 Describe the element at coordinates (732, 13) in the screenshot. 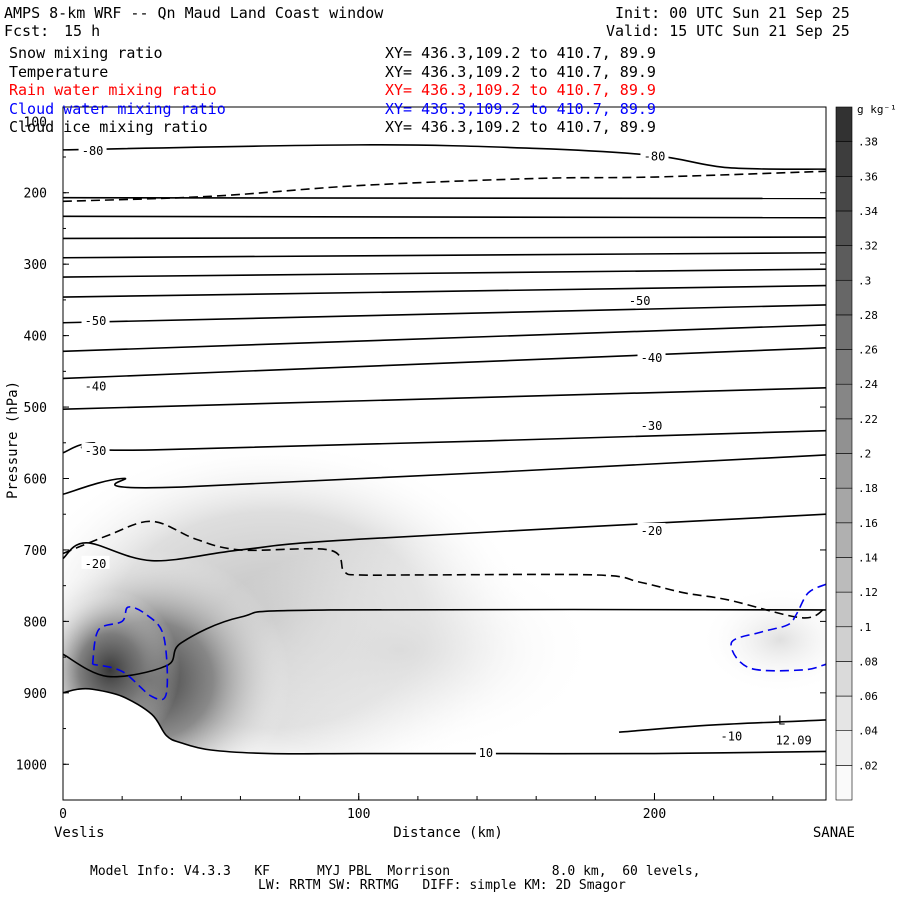

I see `init-time: Init: 00 UTC Sun 21 Sep 25` at that location.